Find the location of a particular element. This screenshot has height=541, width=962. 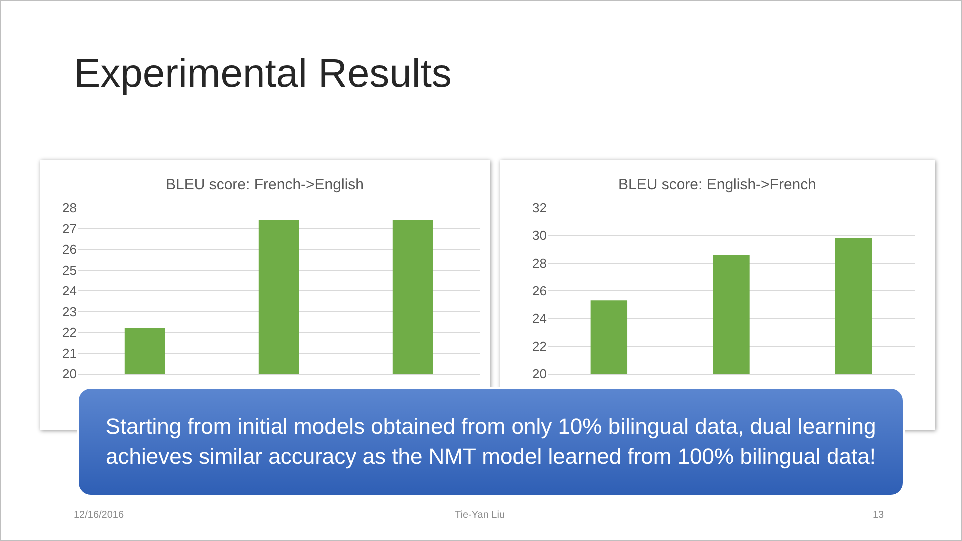

text: Experimental Results is located at coordinates (263, 74).